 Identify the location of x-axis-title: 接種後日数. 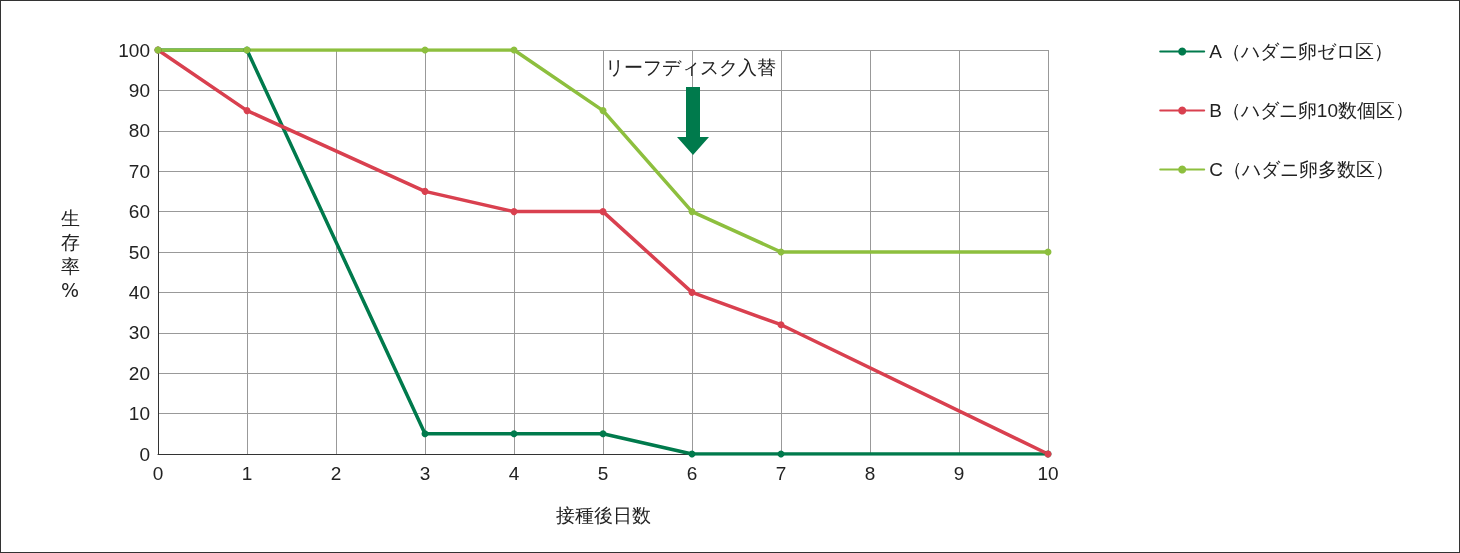
(603, 515).